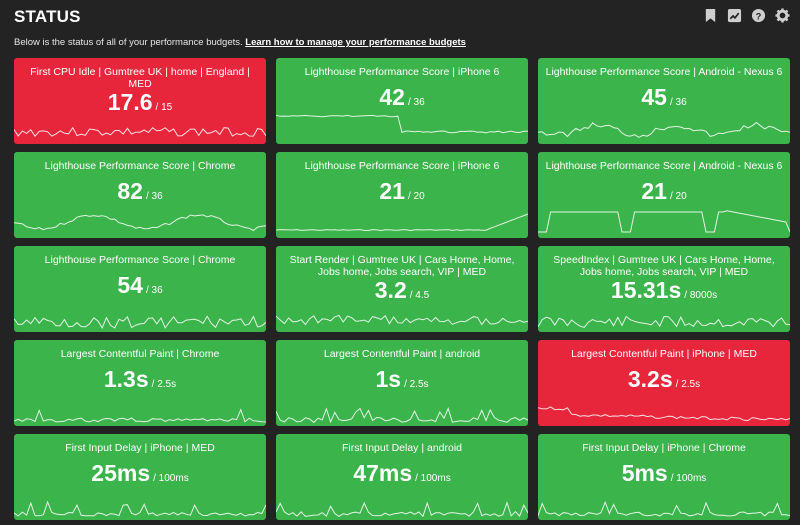 The image size is (800, 525). What do you see at coordinates (121, 473) in the screenshot?
I see `budget-card-value: 25ms` at bounding box center [121, 473].